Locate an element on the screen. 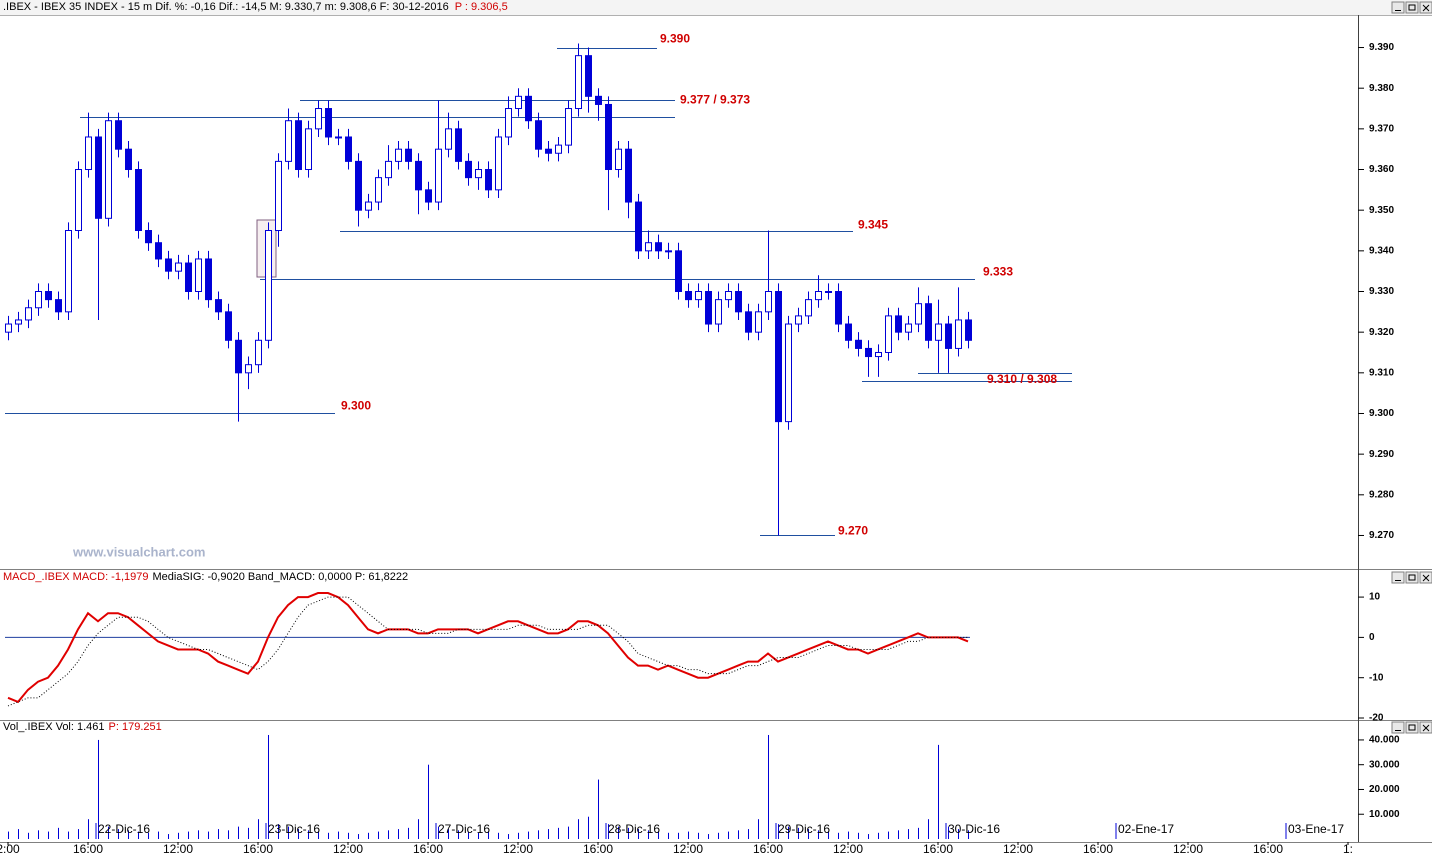 This screenshot has width=1432, height=857. volume-header: Vol_.IBEX Vol: 1.461 P: 179.251 is located at coordinates (82, 727).